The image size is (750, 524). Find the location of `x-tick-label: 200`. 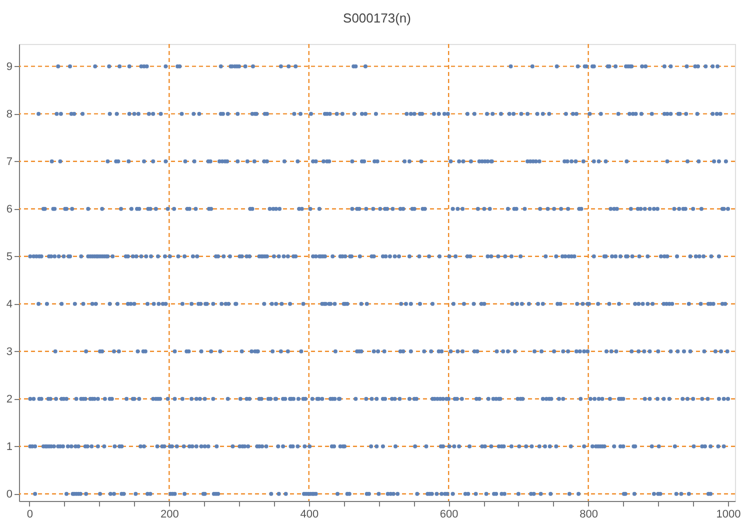

x-tick-label: 200 is located at coordinates (169, 514).